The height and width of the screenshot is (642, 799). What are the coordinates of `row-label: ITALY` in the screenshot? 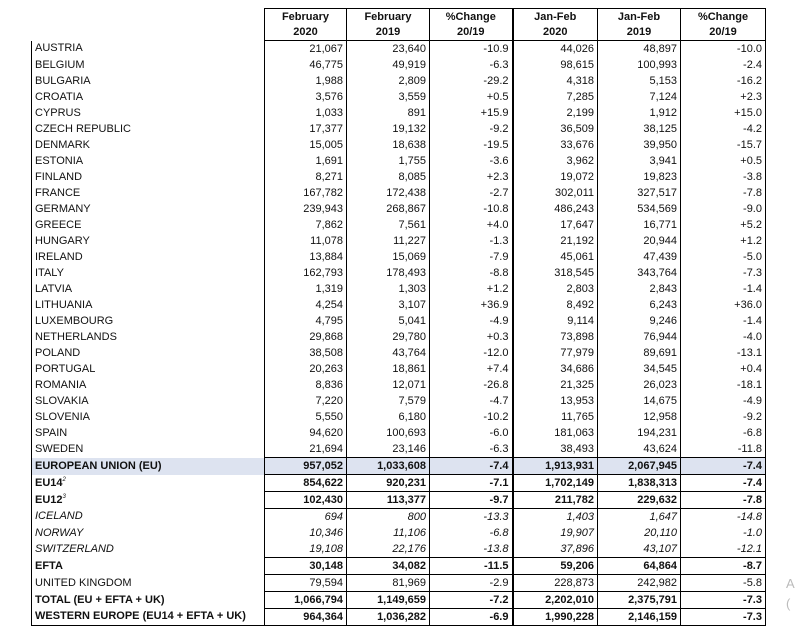 It's located at (148, 273).